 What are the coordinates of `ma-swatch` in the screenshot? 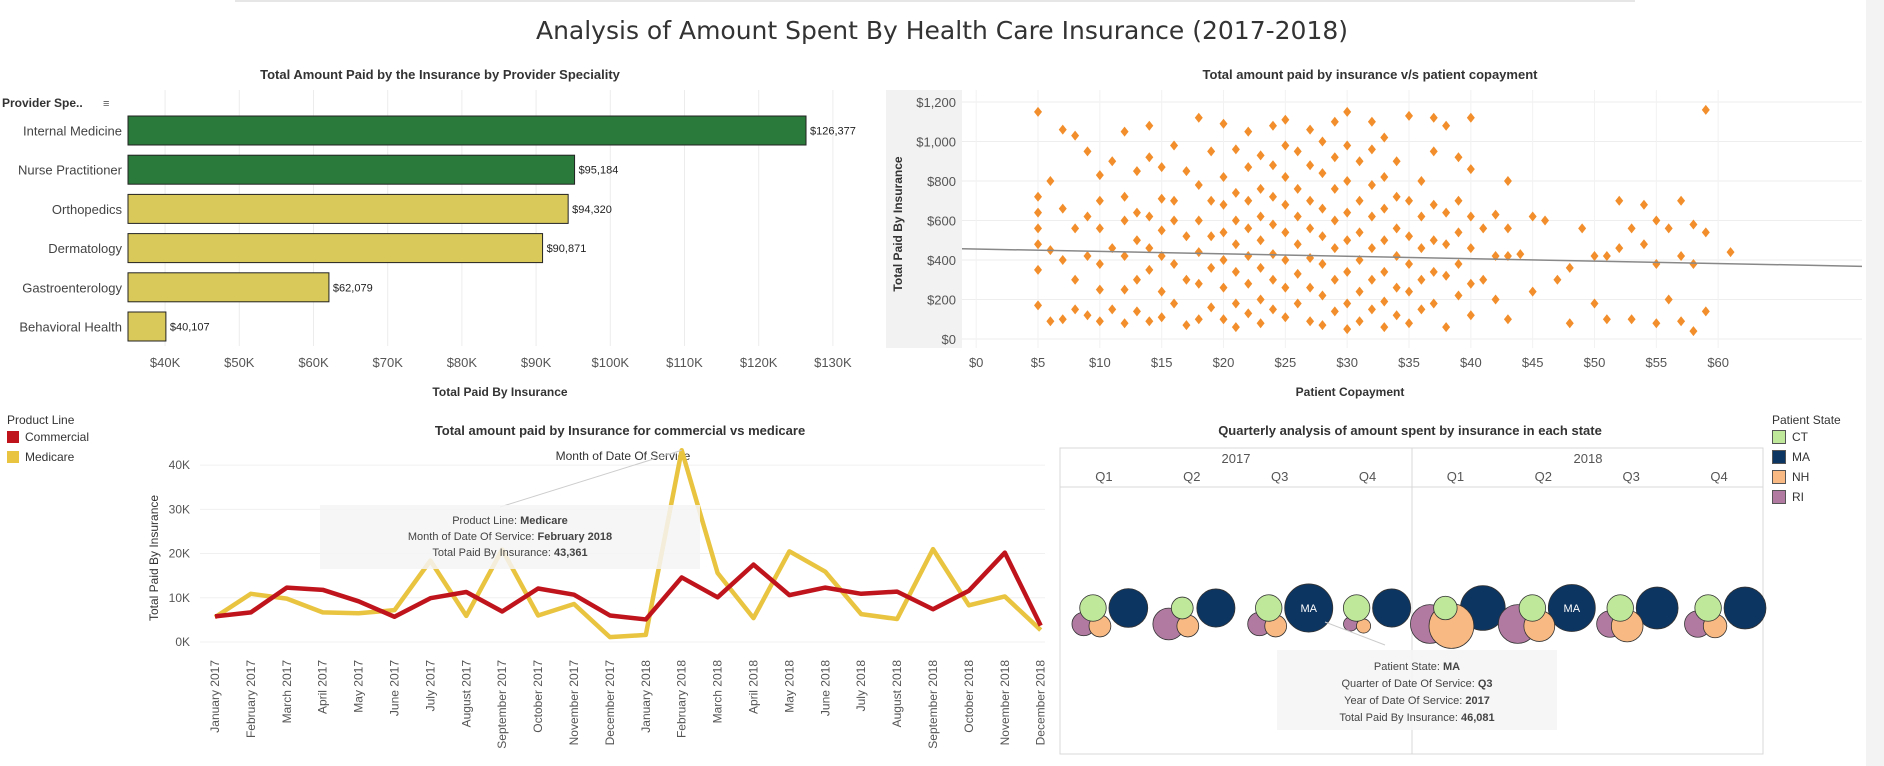 It's located at (1779, 457).